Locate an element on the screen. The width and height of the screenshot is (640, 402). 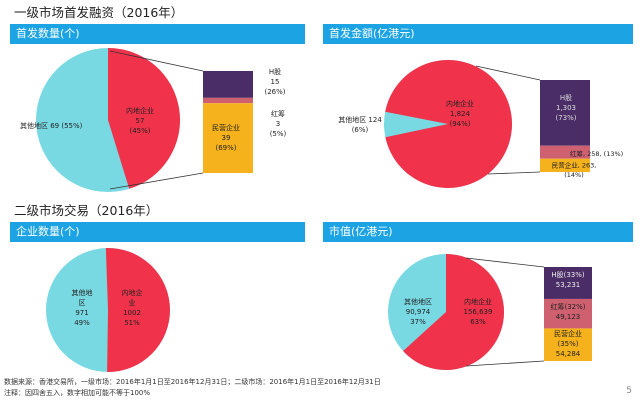
p4-label-h-0: H股(33%) is located at coordinates (568, 275).